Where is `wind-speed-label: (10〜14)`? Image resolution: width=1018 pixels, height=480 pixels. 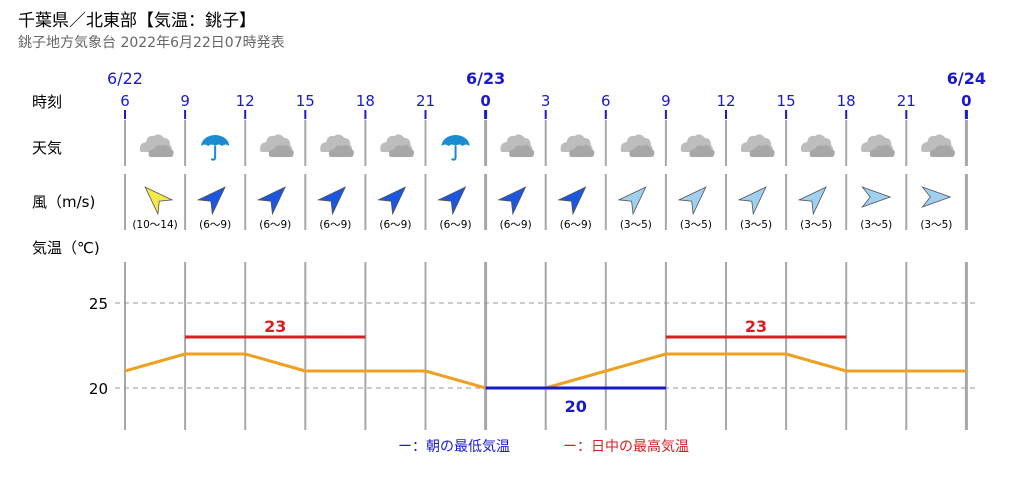 wind-speed-label: (10〜14) is located at coordinates (154, 225).